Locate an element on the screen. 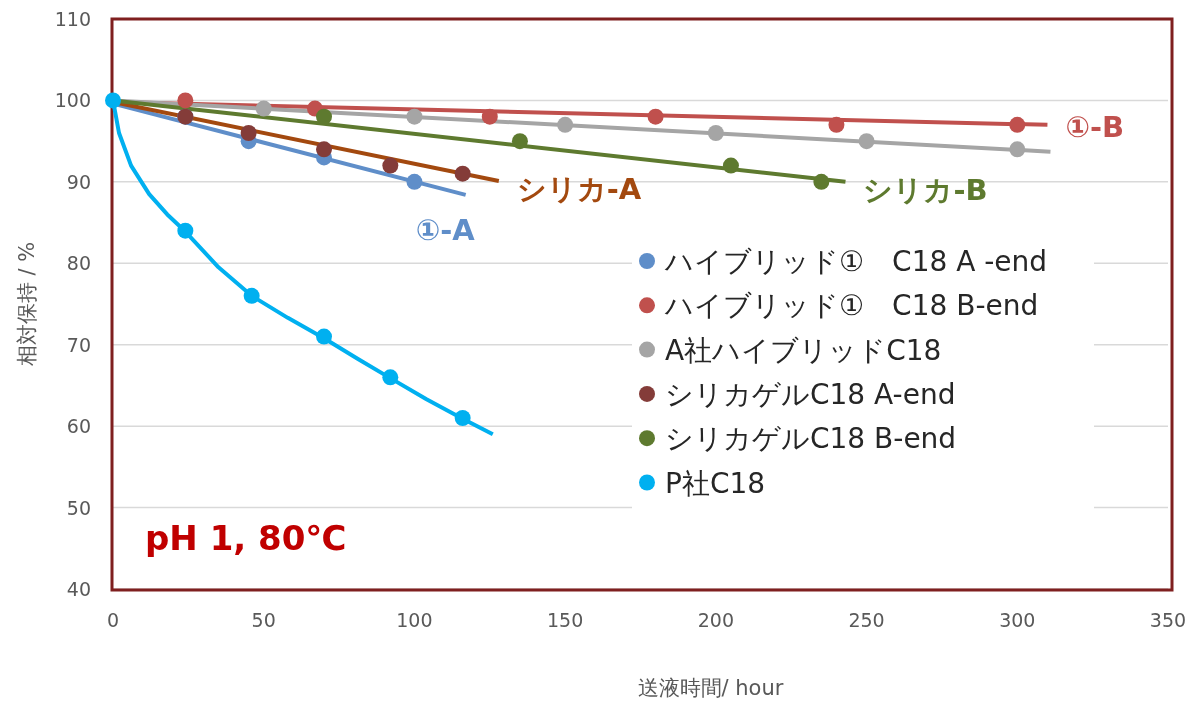  annotation: pH 1, 80℃ is located at coordinates (246, 538).